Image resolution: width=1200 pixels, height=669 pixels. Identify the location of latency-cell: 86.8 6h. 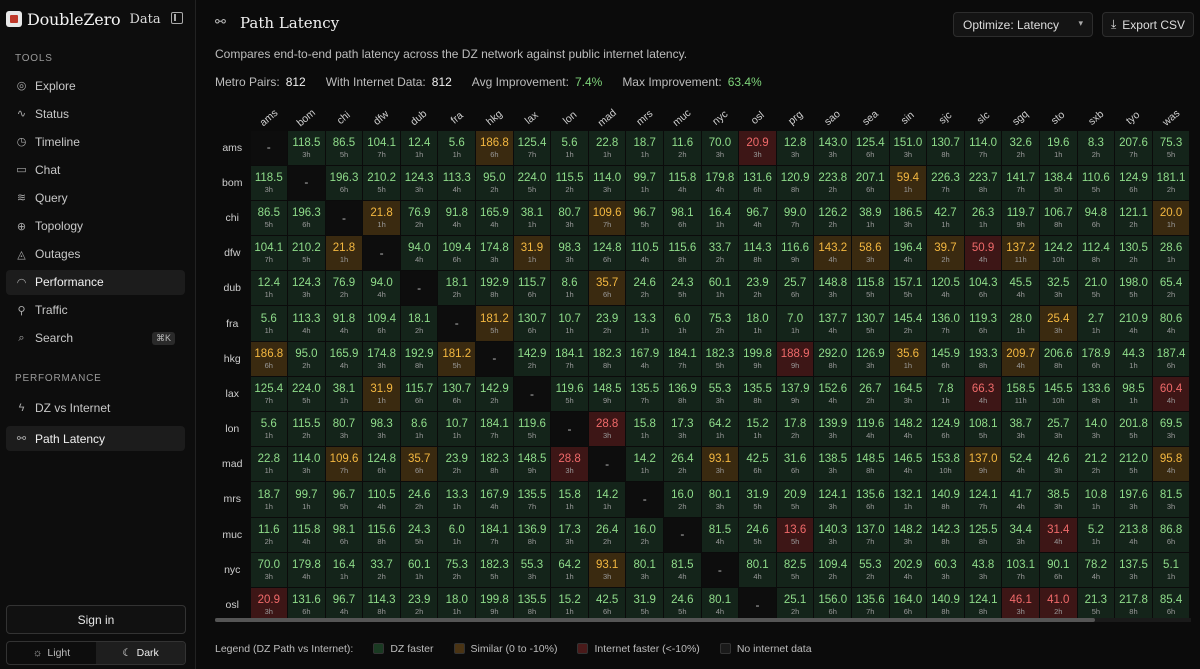
(1171, 534).